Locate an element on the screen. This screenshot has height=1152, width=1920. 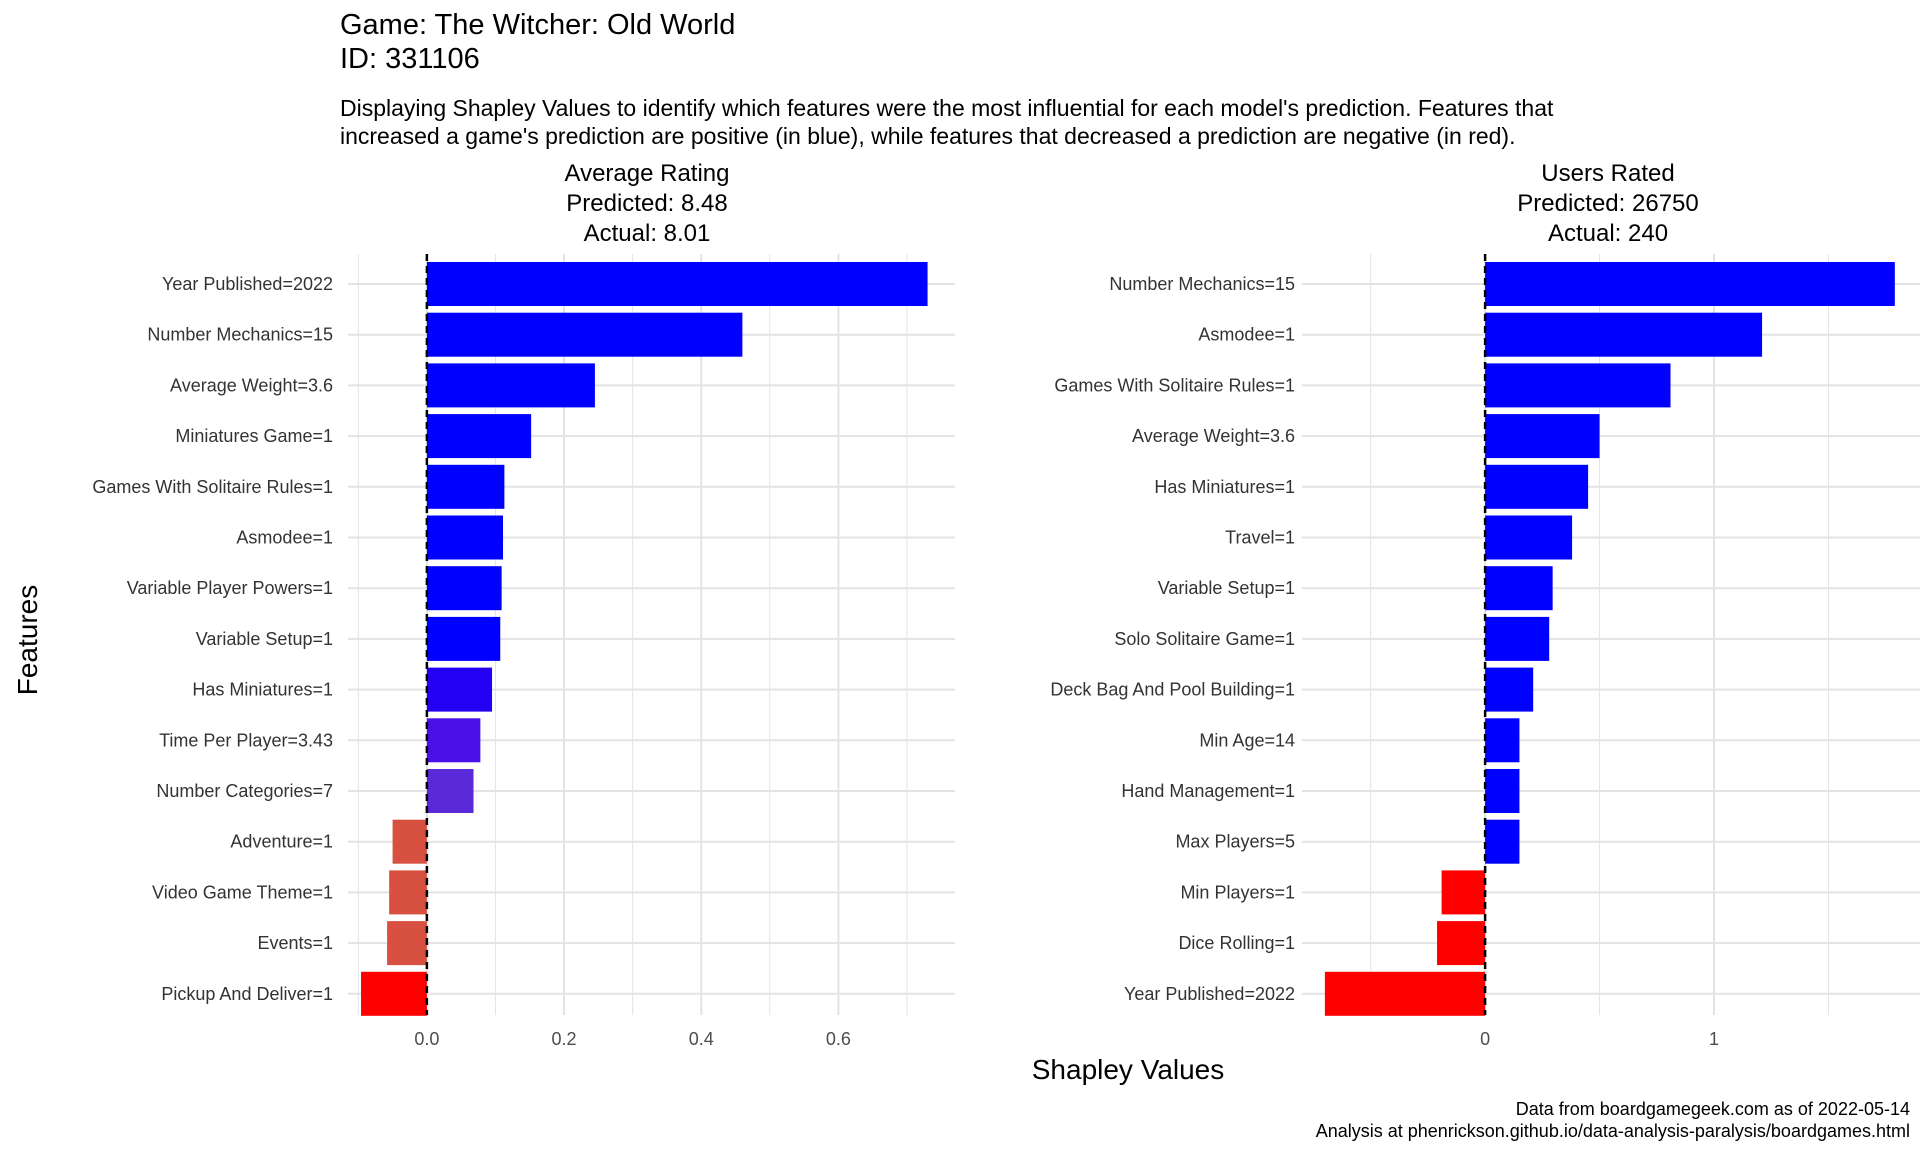
category-label: Video Game Theme=1 is located at coordinates (242, 892).